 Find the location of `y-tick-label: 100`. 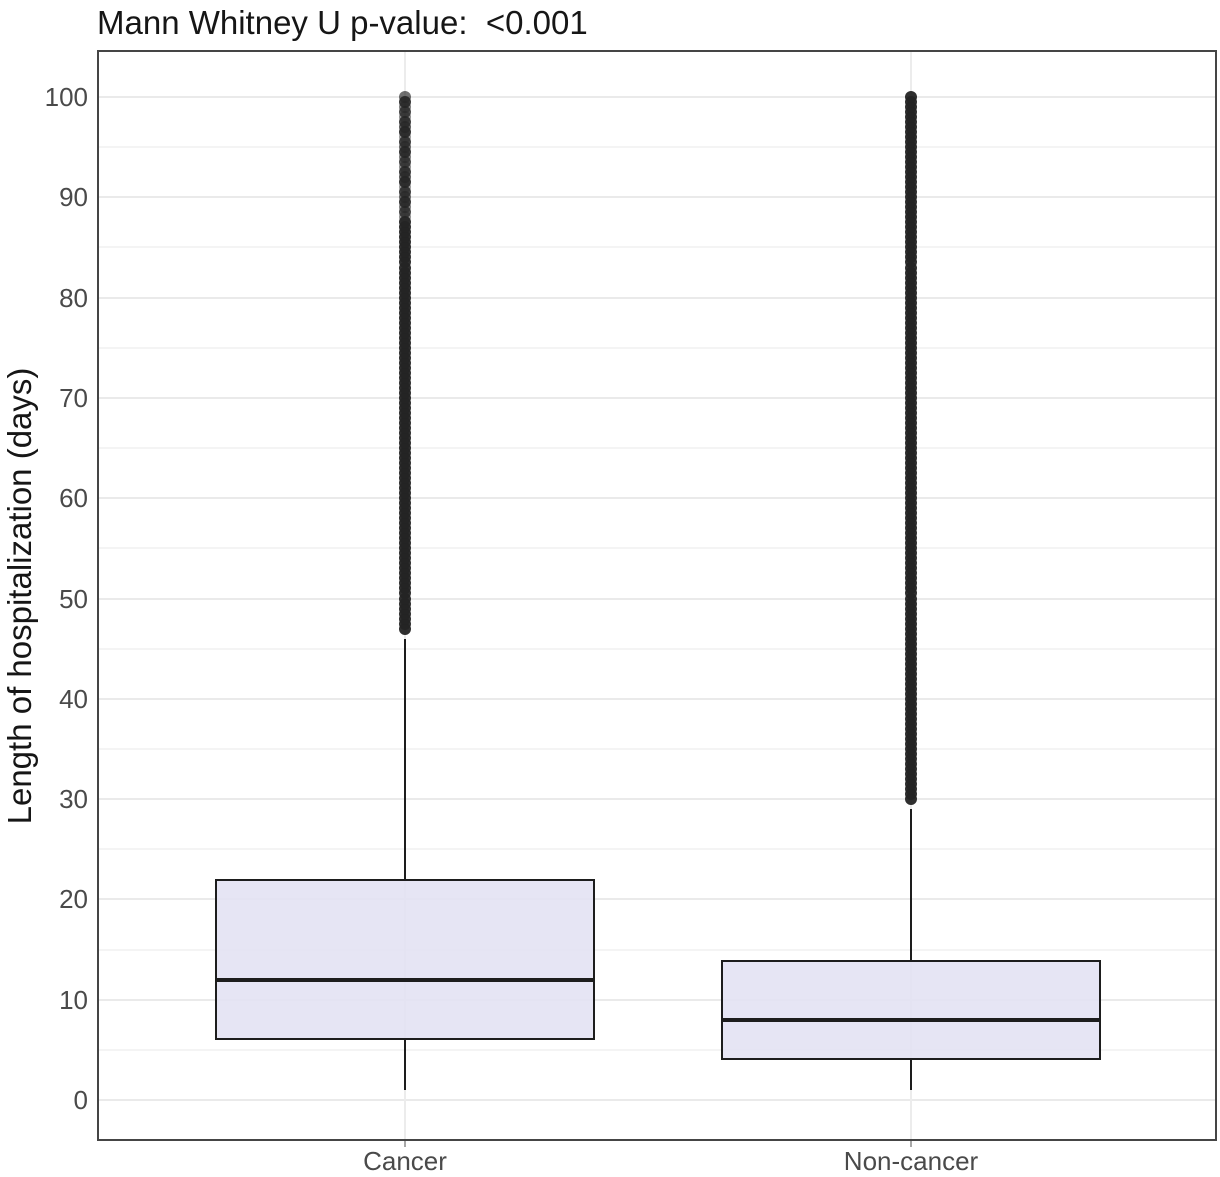

y-tick-label: 100 is located at coordinates (66, 97).